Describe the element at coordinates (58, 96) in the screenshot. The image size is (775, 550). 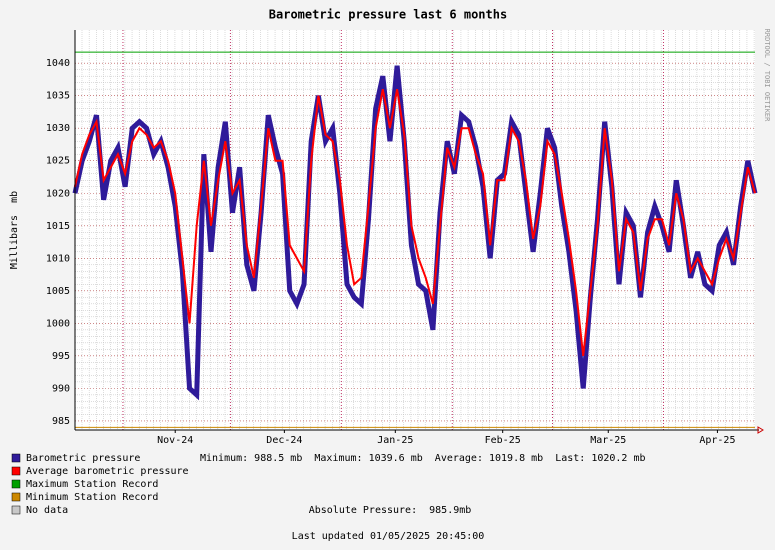
I see `y-tick-label: 1035` at that location.